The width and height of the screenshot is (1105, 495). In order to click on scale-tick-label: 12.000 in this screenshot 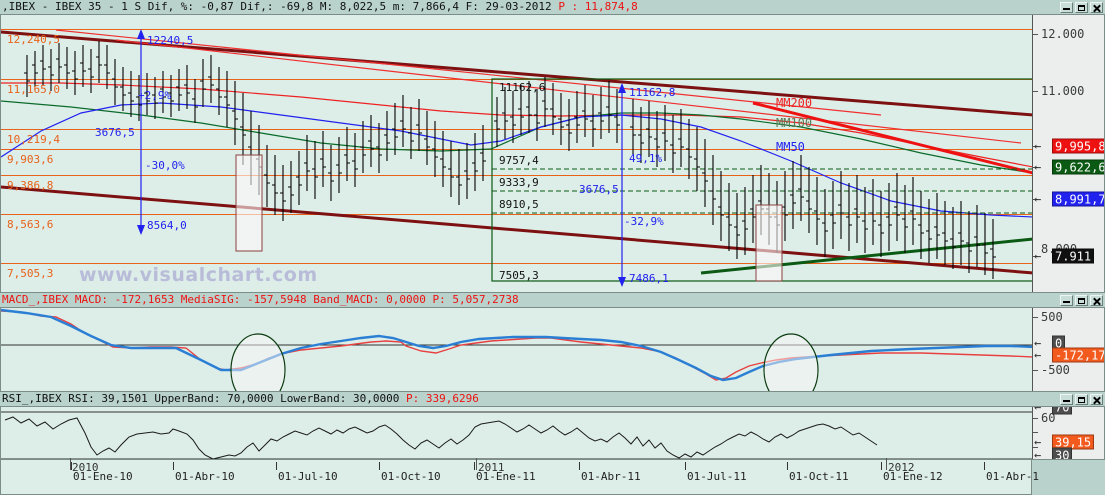, I will do `click(1063, 34)`.